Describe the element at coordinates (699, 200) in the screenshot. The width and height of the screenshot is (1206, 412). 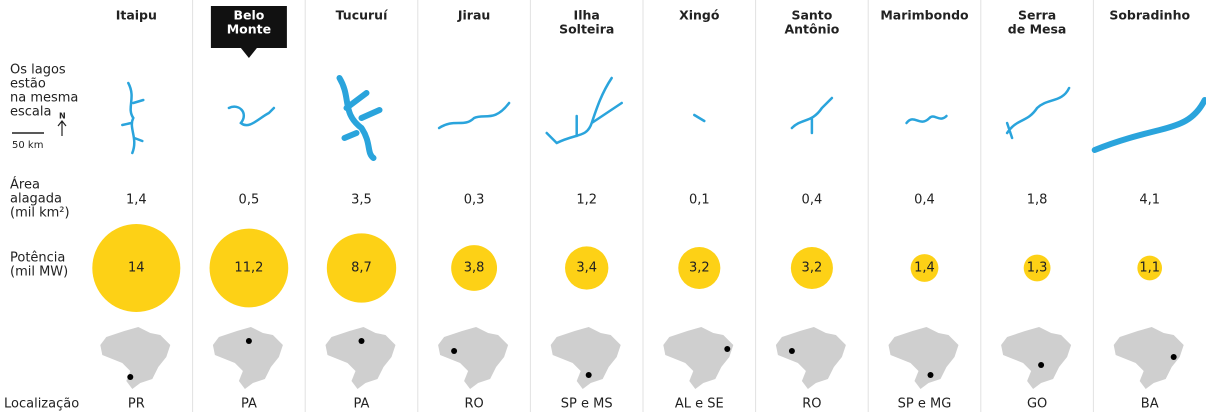
I see `area-value: 0,1` at that location.